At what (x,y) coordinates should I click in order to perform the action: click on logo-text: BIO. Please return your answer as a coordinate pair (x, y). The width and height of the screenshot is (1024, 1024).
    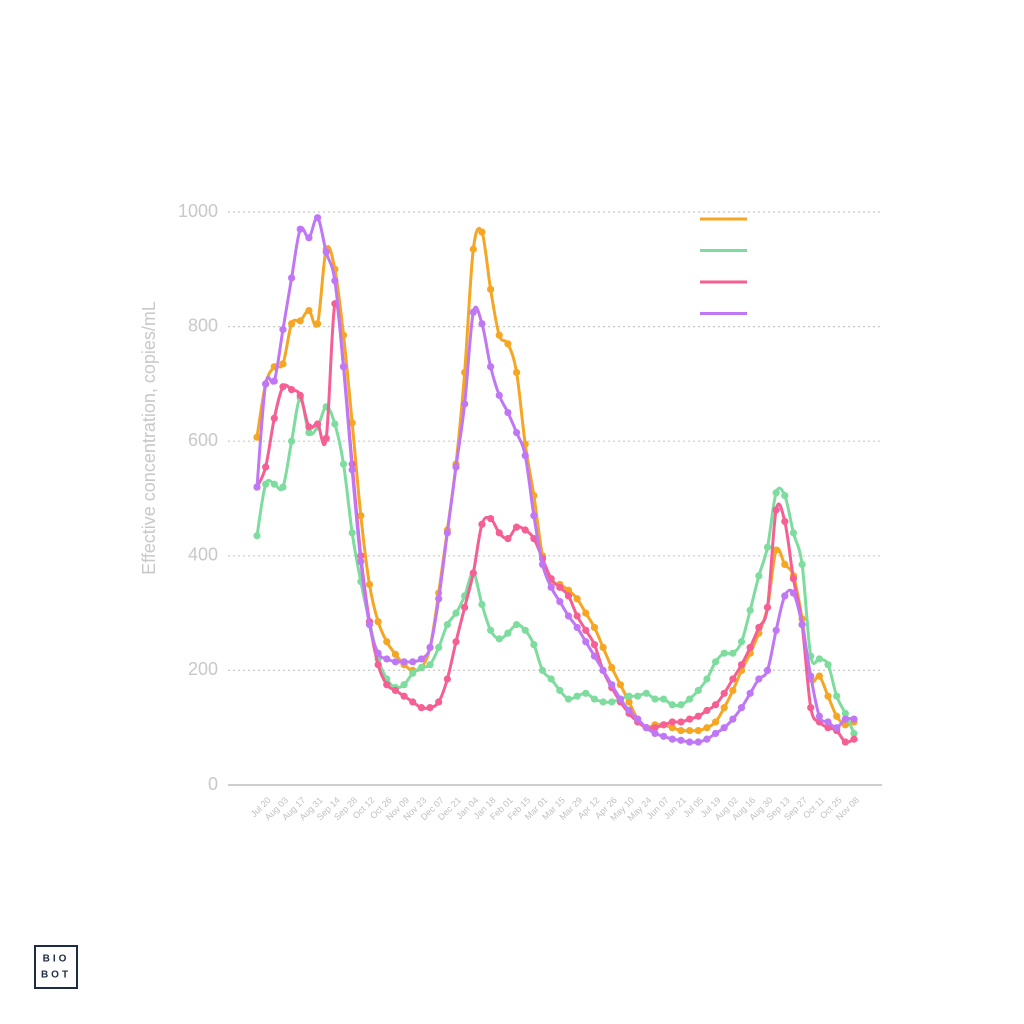
    Looking at the image, I should click on (56, 959).